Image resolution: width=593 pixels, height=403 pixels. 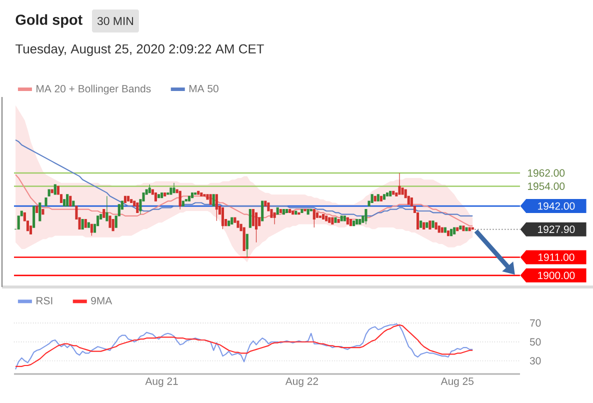 I want to click on y-tick-label: 50, so click(x=535, y=342).